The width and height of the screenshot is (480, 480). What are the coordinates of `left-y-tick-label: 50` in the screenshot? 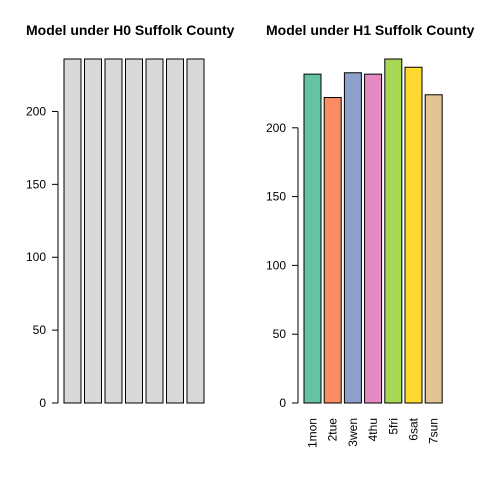 It's located at (40, 330).